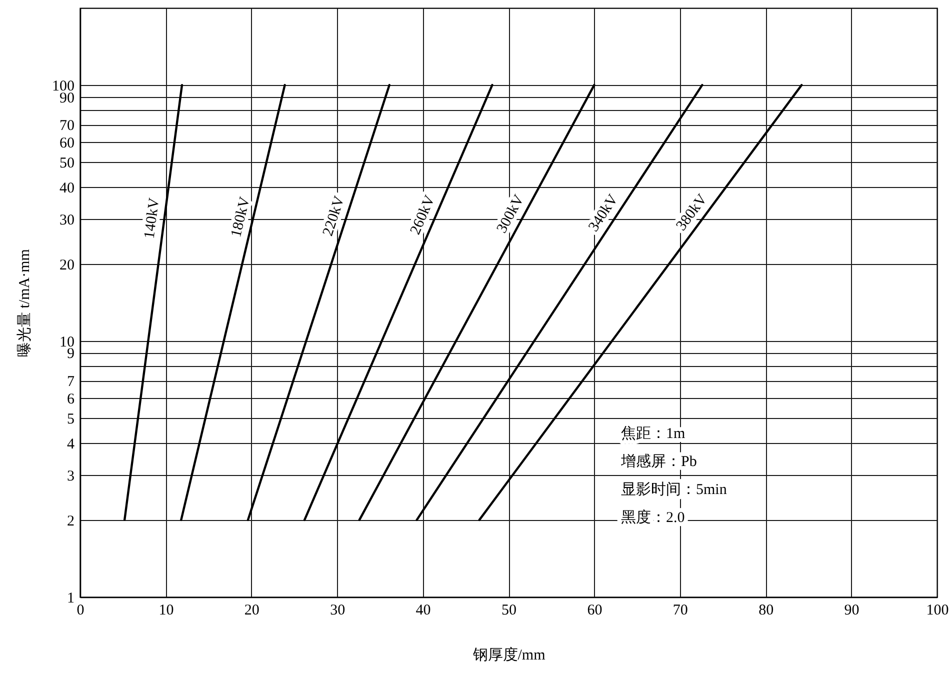 The image size is (952, 675). Describe the element at coordinates (67, 143) in the screenshot. I see `y-tick-label: 60` at that location.